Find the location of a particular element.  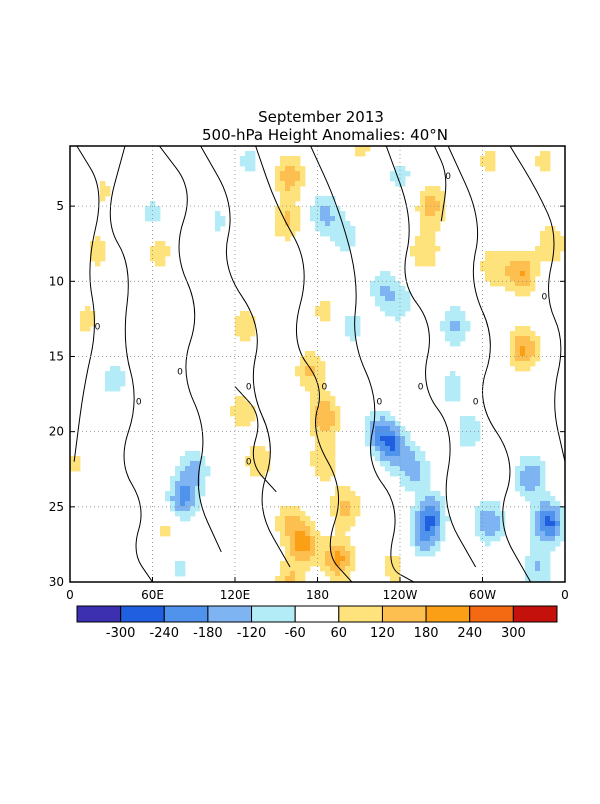

colorbar-swatch is located at coordinates (535, 614).